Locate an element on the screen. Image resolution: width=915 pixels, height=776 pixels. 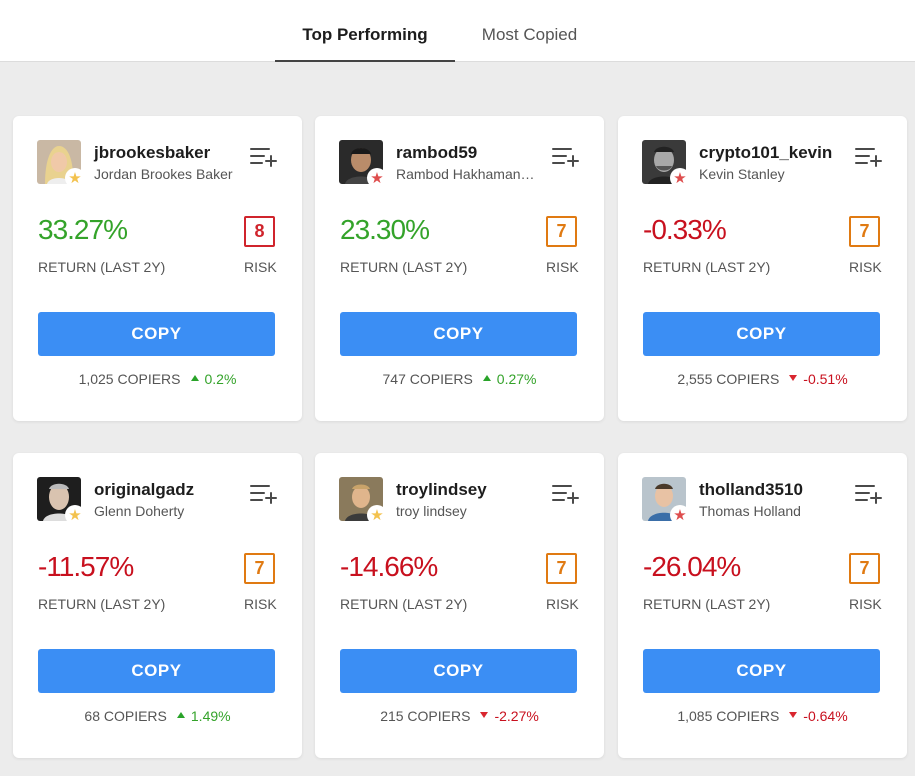
copiers-change: 1.49% is located at coordinates (210, 716).